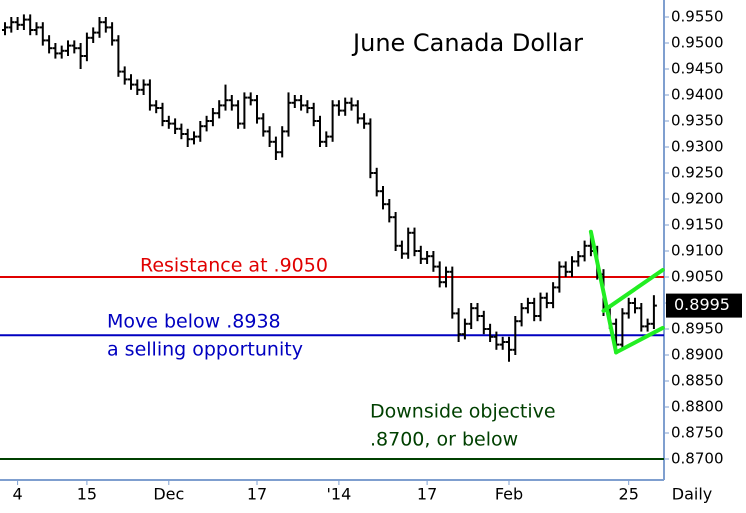  What do you see at coordinates (697, 172) in the screenshot?
I see `y-tick-label: 0.9250` at bounding box center [697, 172].